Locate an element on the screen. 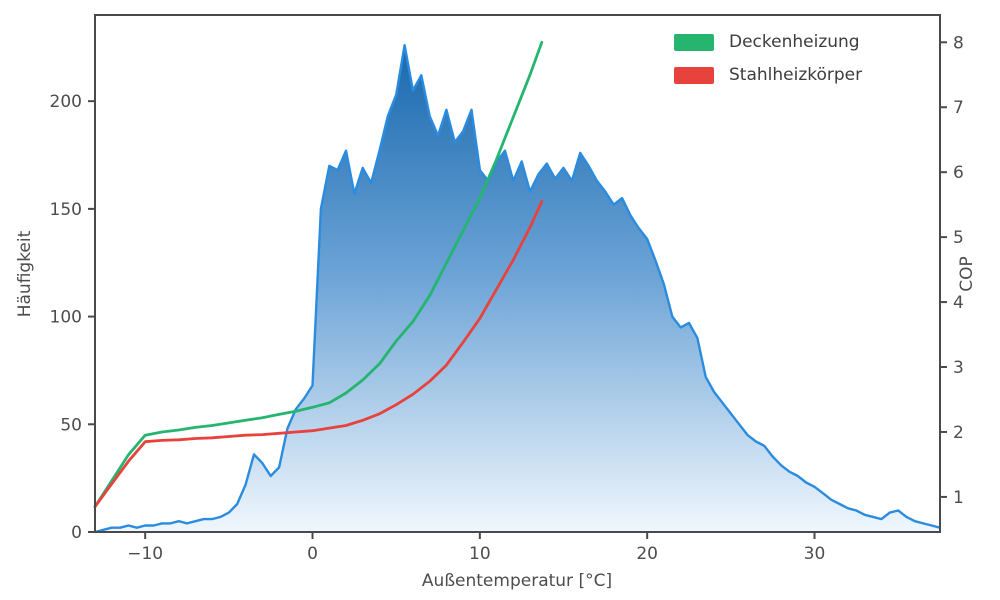  x-tick-label: 10 is located at coordinates (480, 554).